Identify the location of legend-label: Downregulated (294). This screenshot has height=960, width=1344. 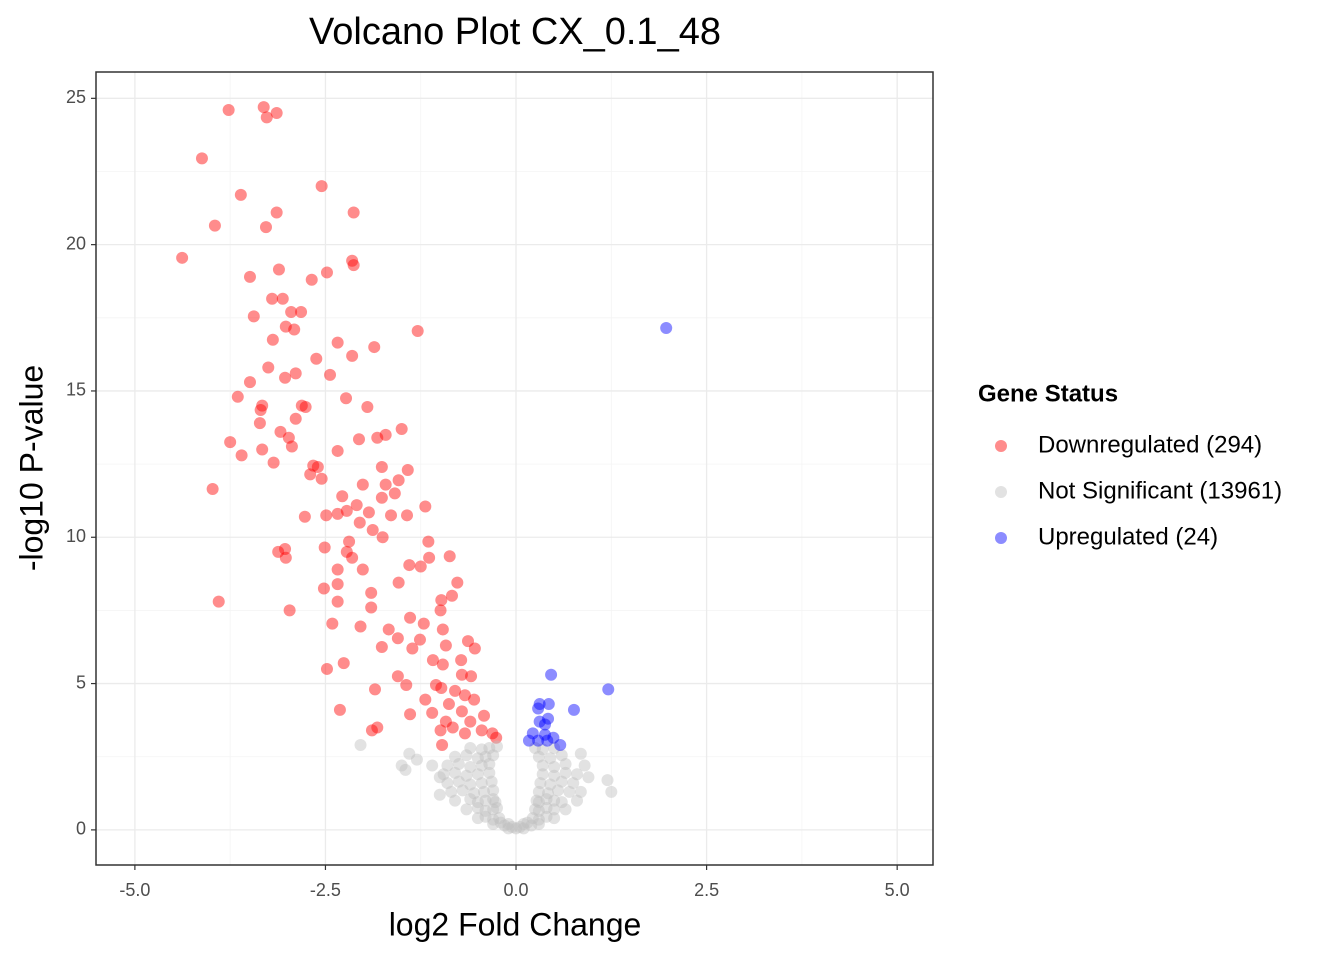
(1150, 444).